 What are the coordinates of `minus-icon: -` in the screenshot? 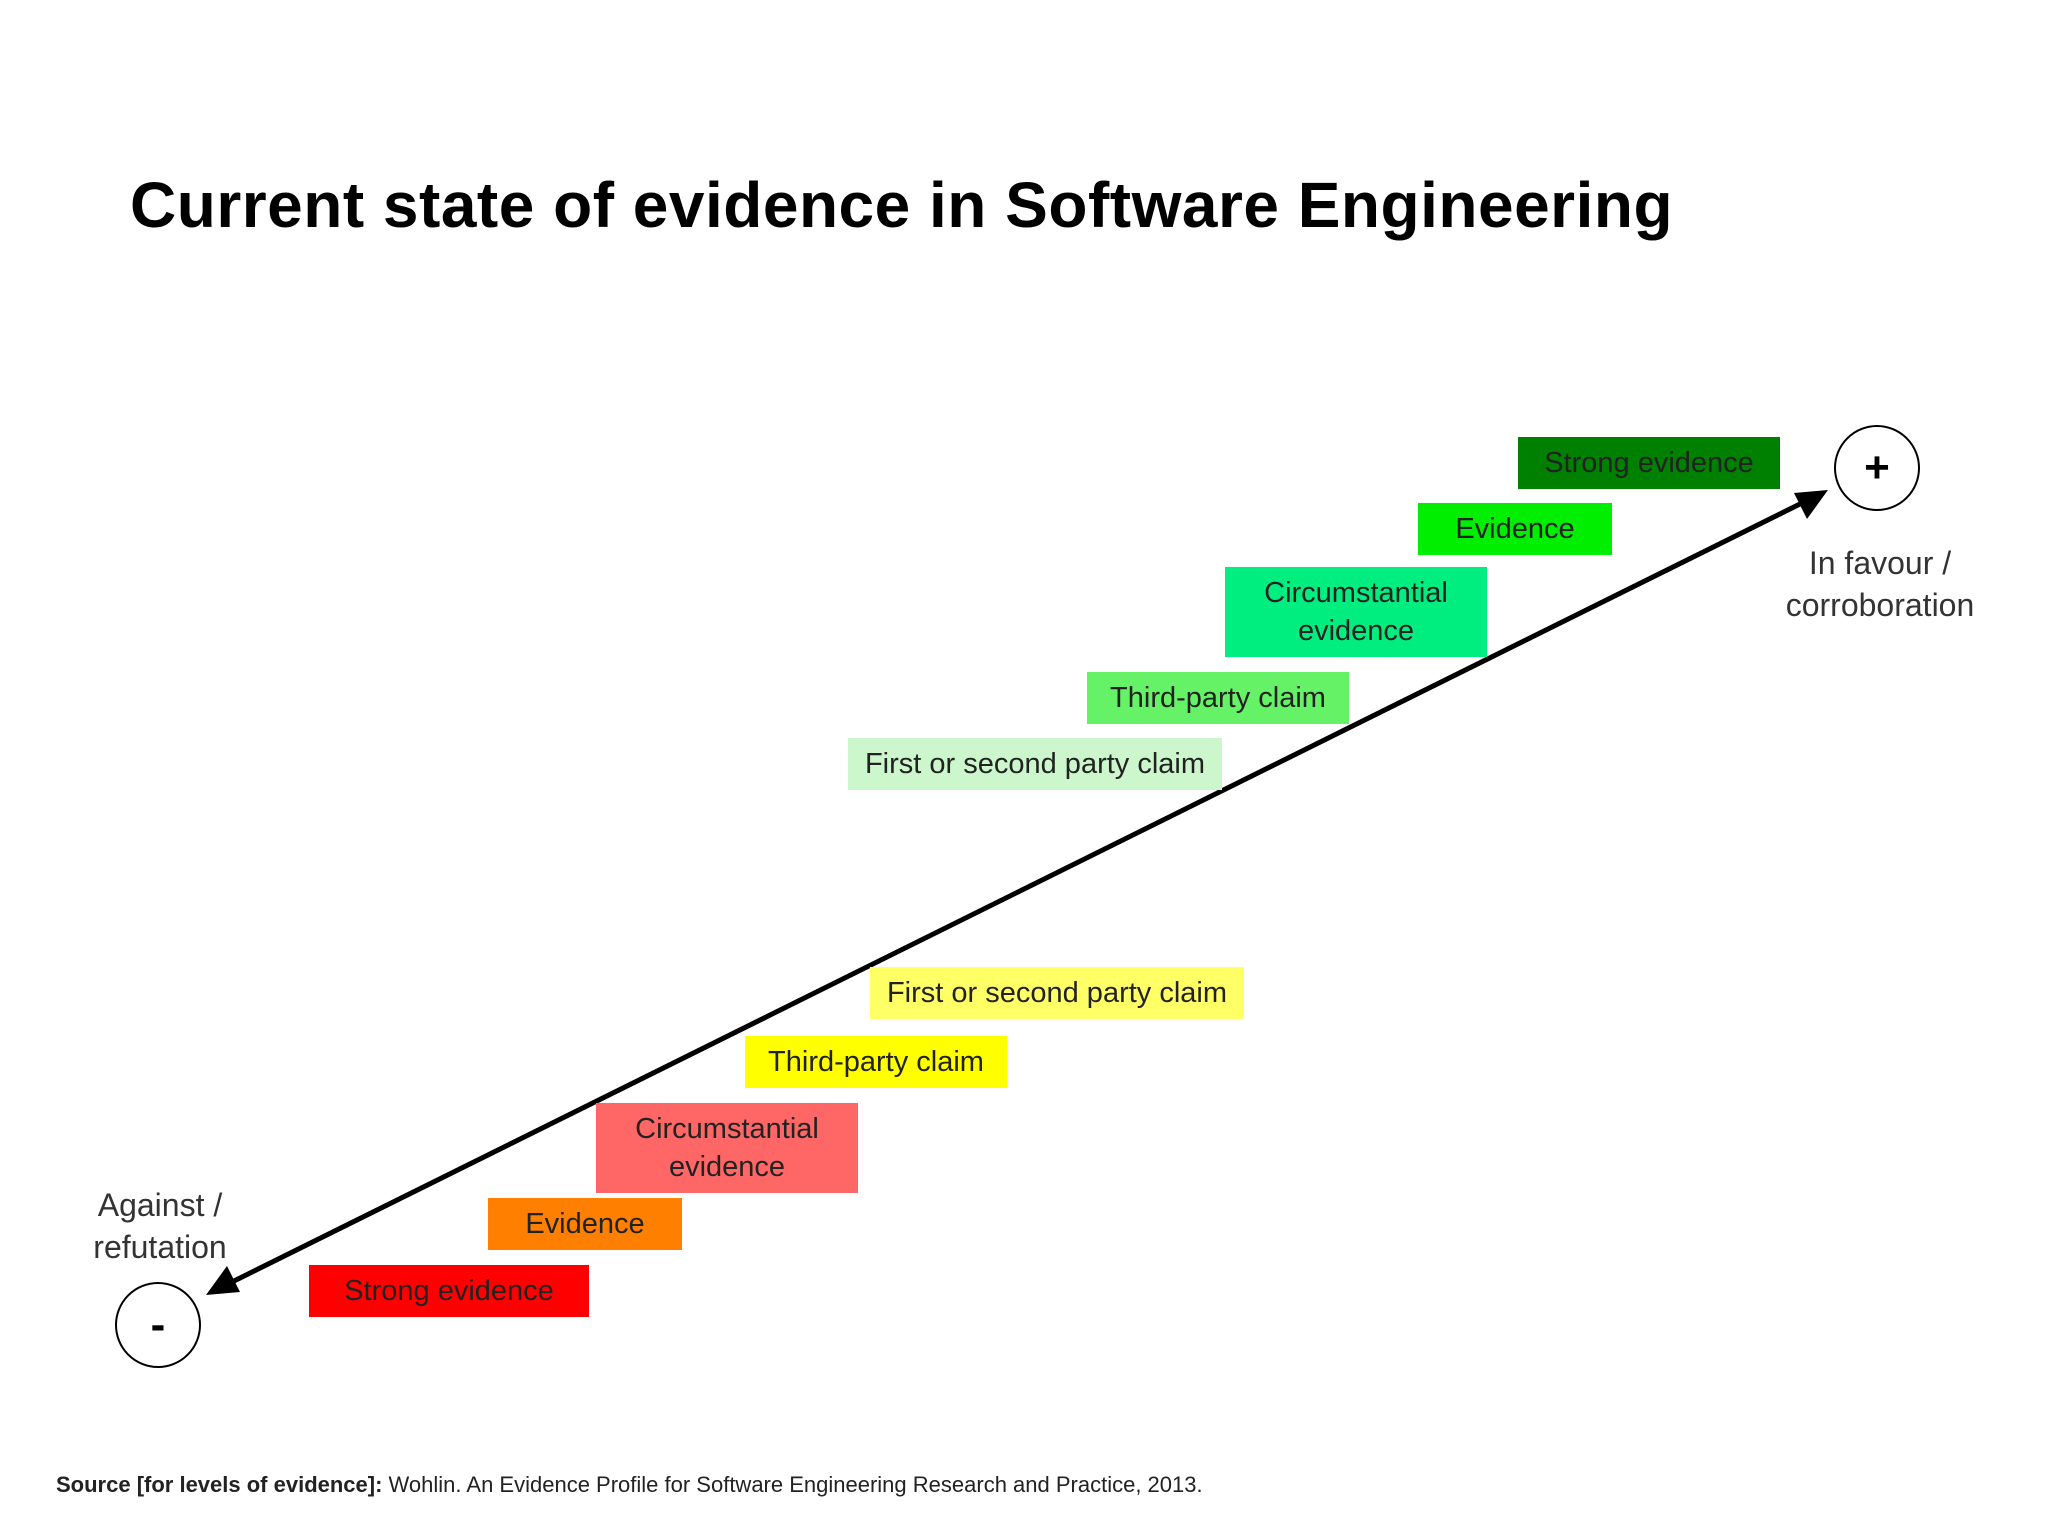 It's located at (158, 1325).